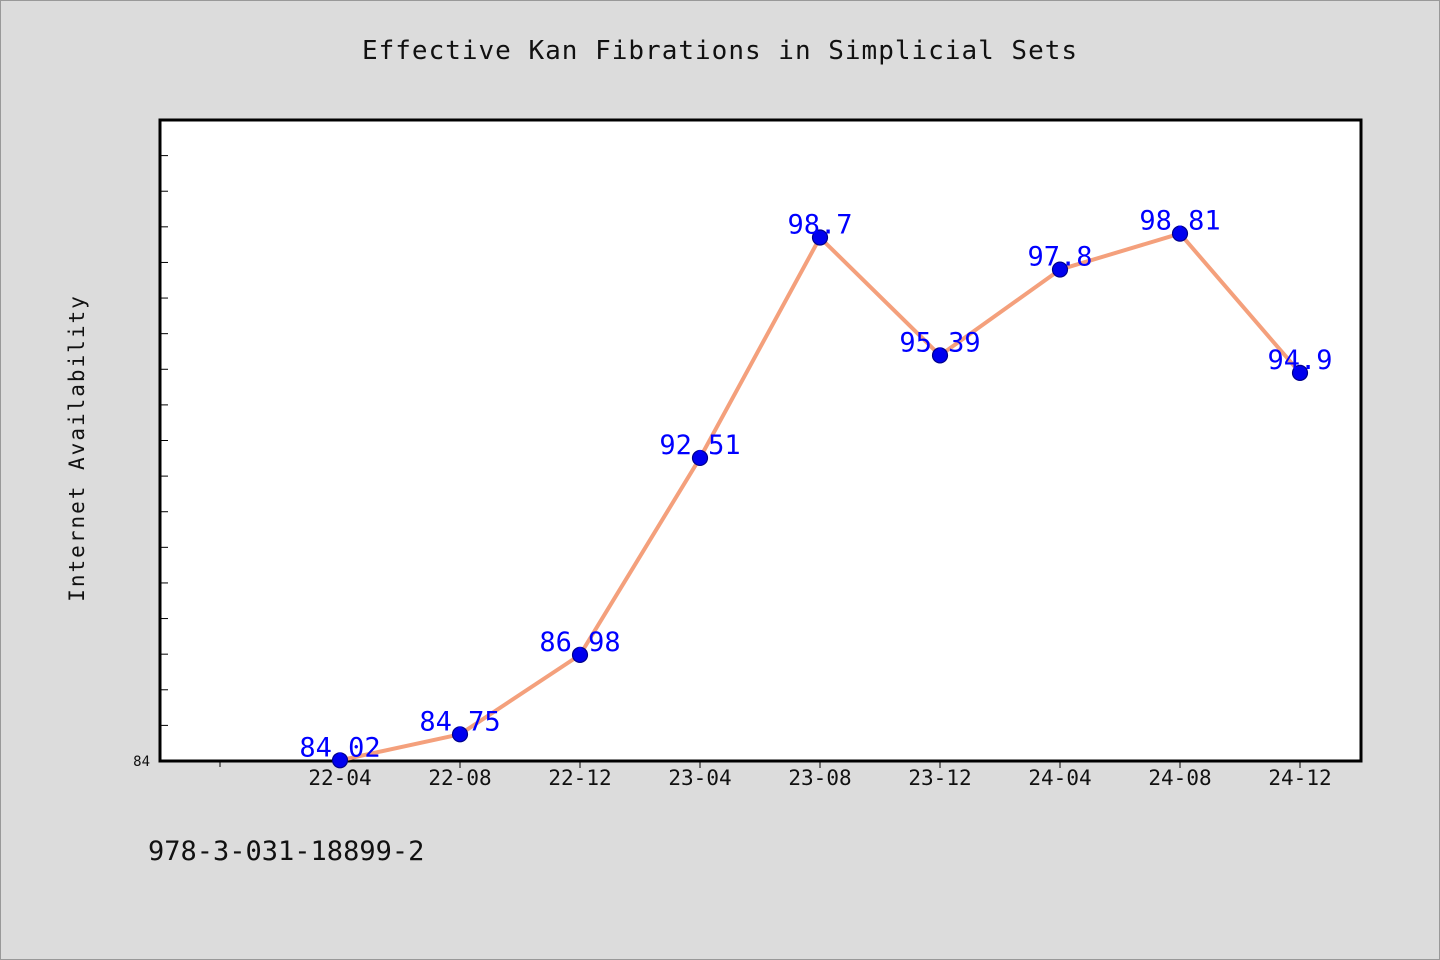 Image resolution: width=1440 pixels, height=960 pixels. I want to click on x-tick-label: 22-04, so click(339, 778).